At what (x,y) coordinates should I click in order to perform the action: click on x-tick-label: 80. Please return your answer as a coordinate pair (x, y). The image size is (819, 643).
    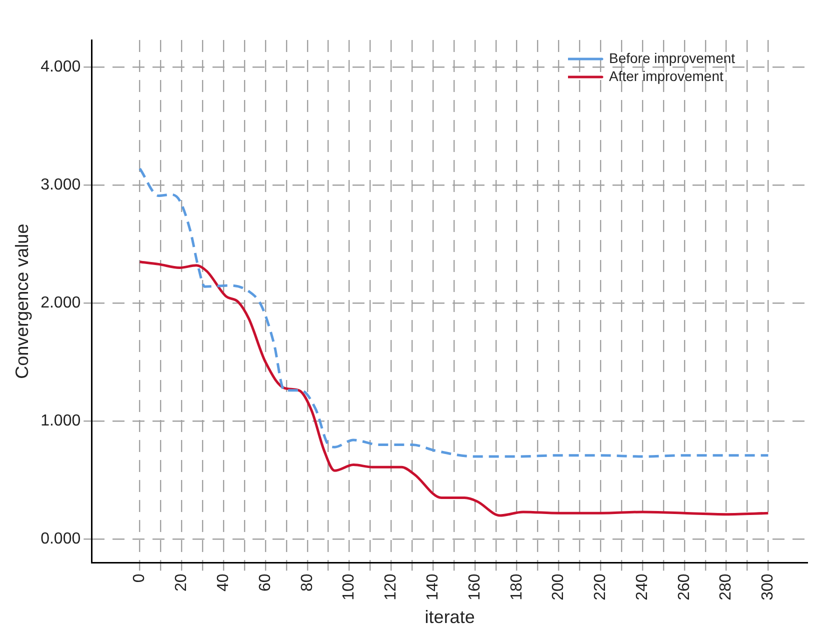
    Looking at the image, I should click on (307, 583).